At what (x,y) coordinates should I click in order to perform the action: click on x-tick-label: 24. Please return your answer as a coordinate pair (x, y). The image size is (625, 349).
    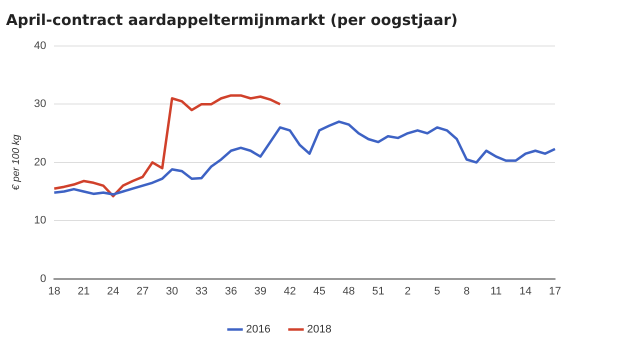
    Looking at the image, I should click on (113, 291).